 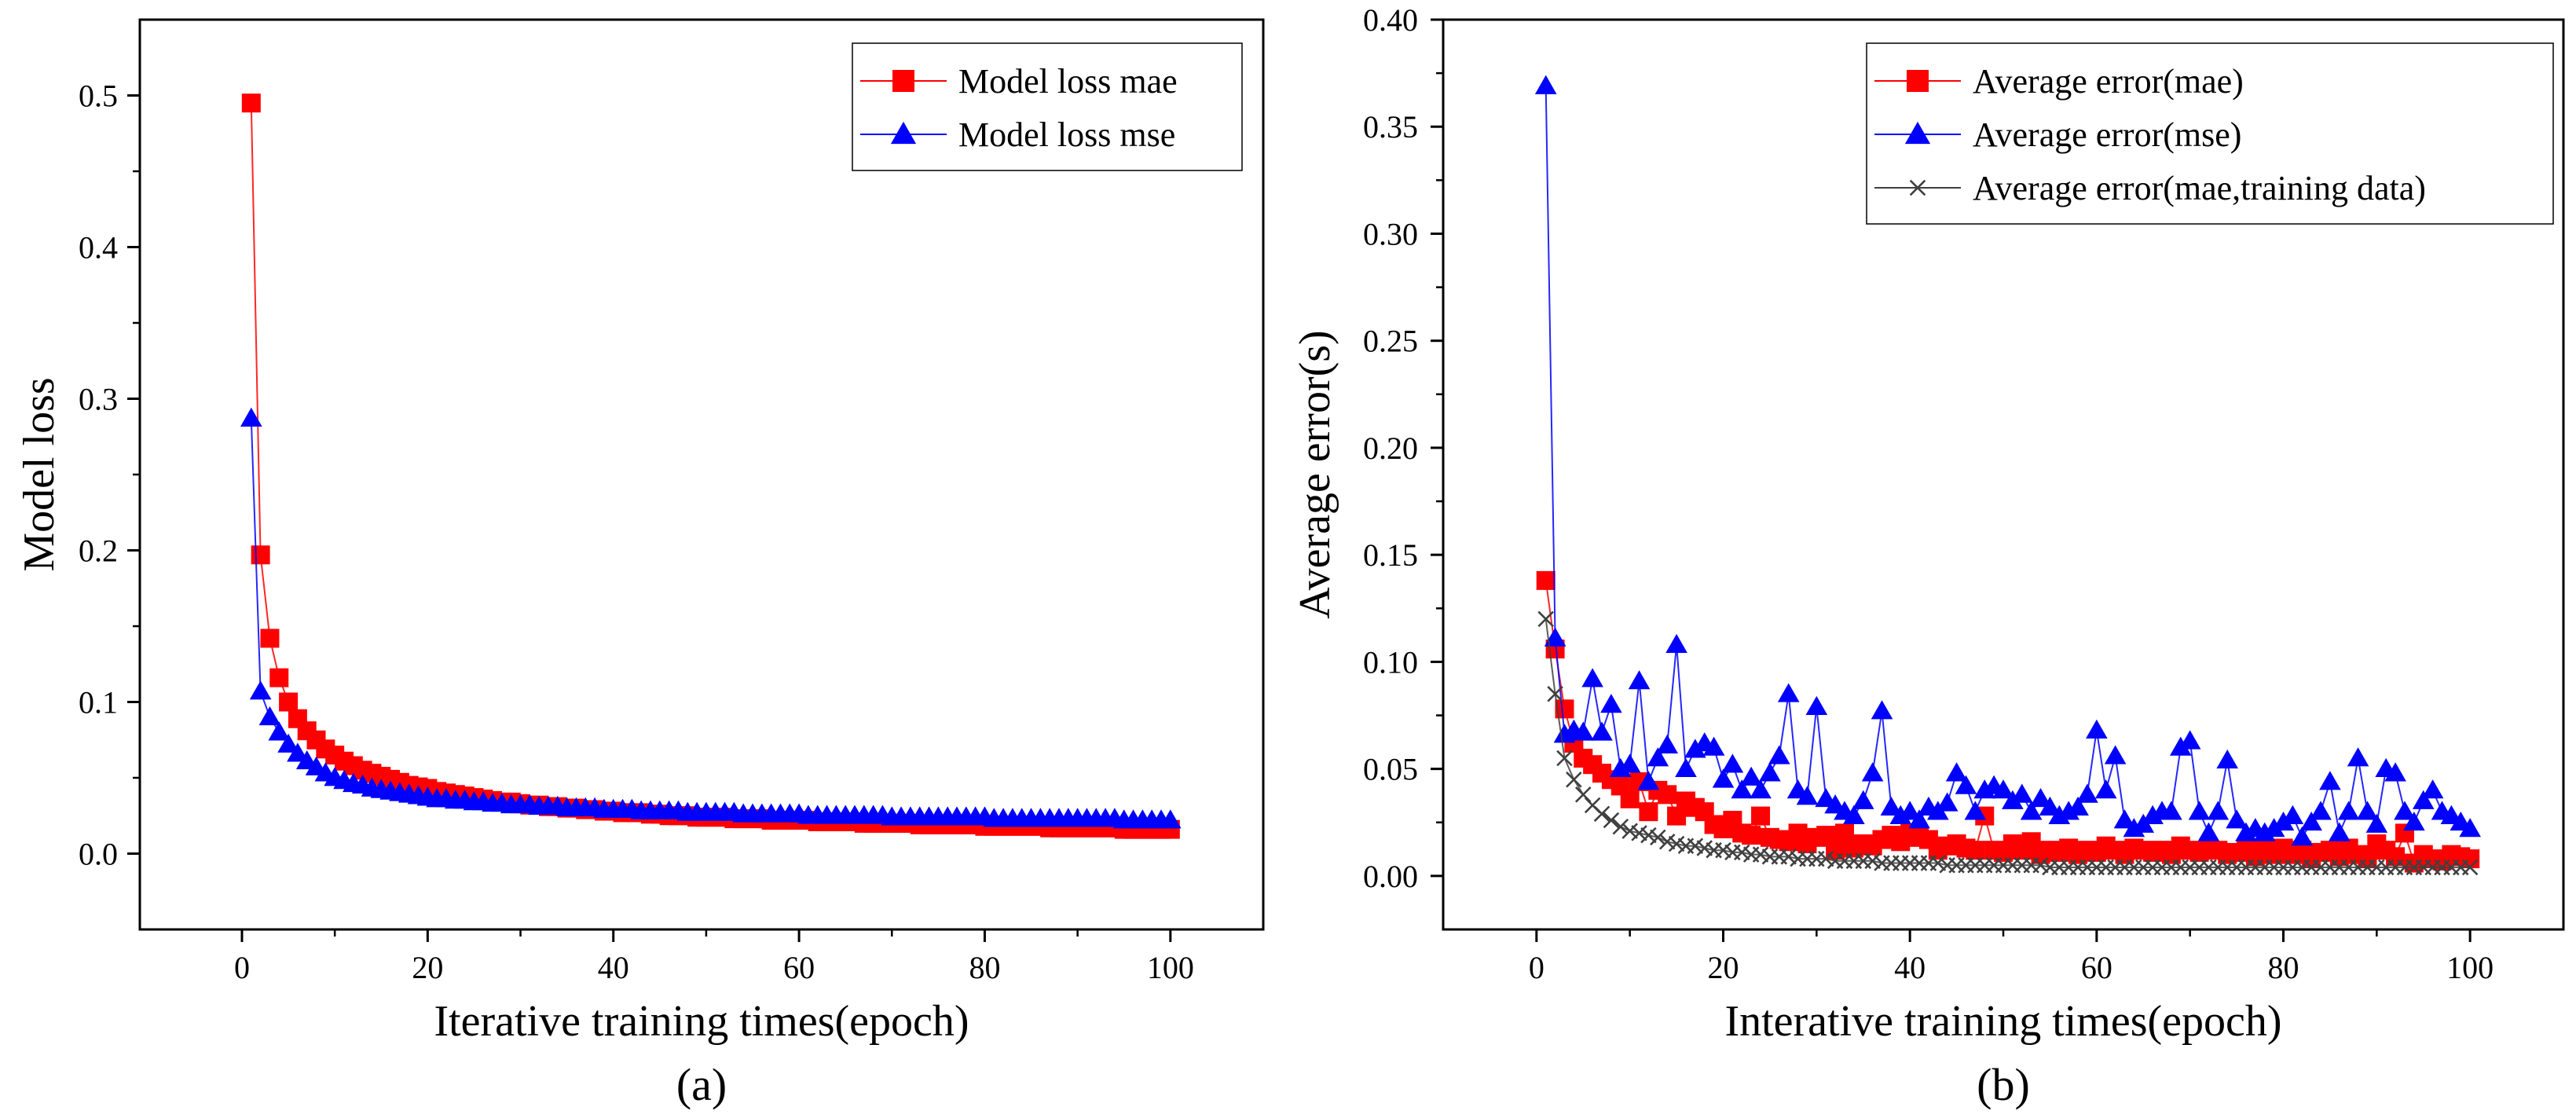 What do you see at coordinates (1019, 81) in the screenshot?
I see `legend-item: Model loss mae` at bounding box center [1019, 81].